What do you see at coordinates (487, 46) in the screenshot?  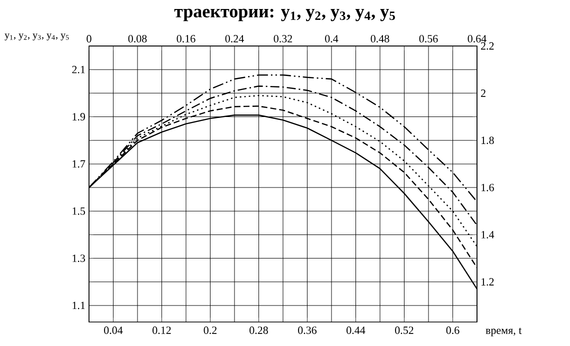 I see `y2-tick-label: 2.2` at bounding box center [487, 46].